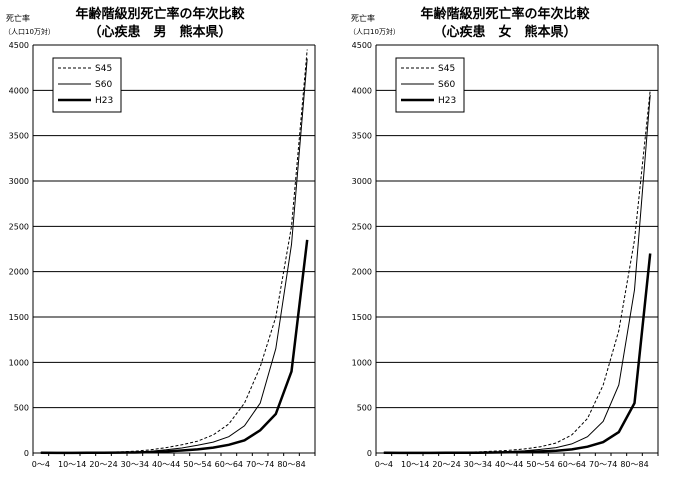 This screenshot has height=480, width=673. Describe the element at coordinates (509, 464) in the screenshot. I see `chart2-x-tick-label: 40〜44` at that location.